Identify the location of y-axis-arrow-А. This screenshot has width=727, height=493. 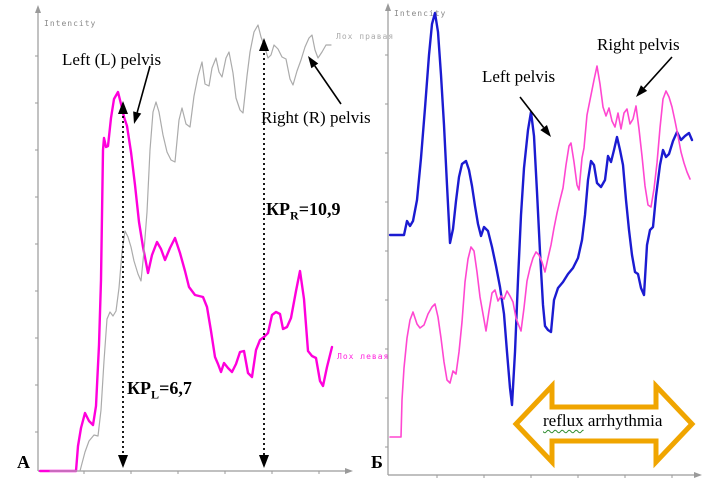
(38, 9).